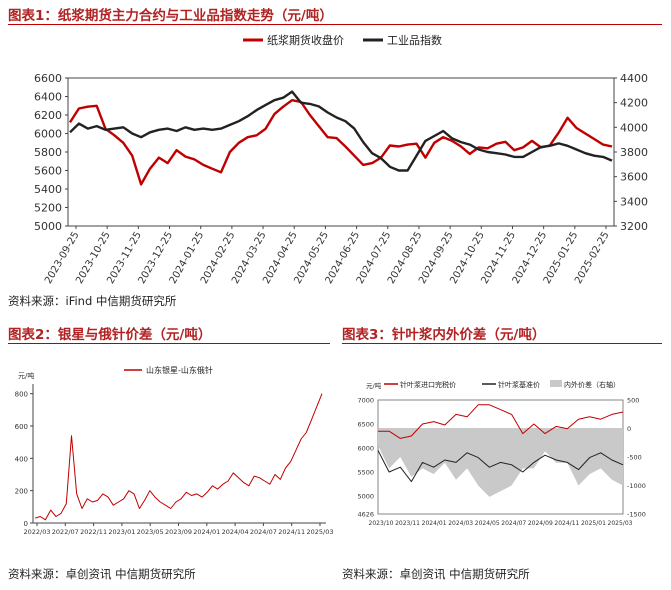 The height and width of the screenshot is (590, 671). Describe the element at coordinates (21, 395) in the screenshot. I see `fig2-y-tick-label: 800` at that location.